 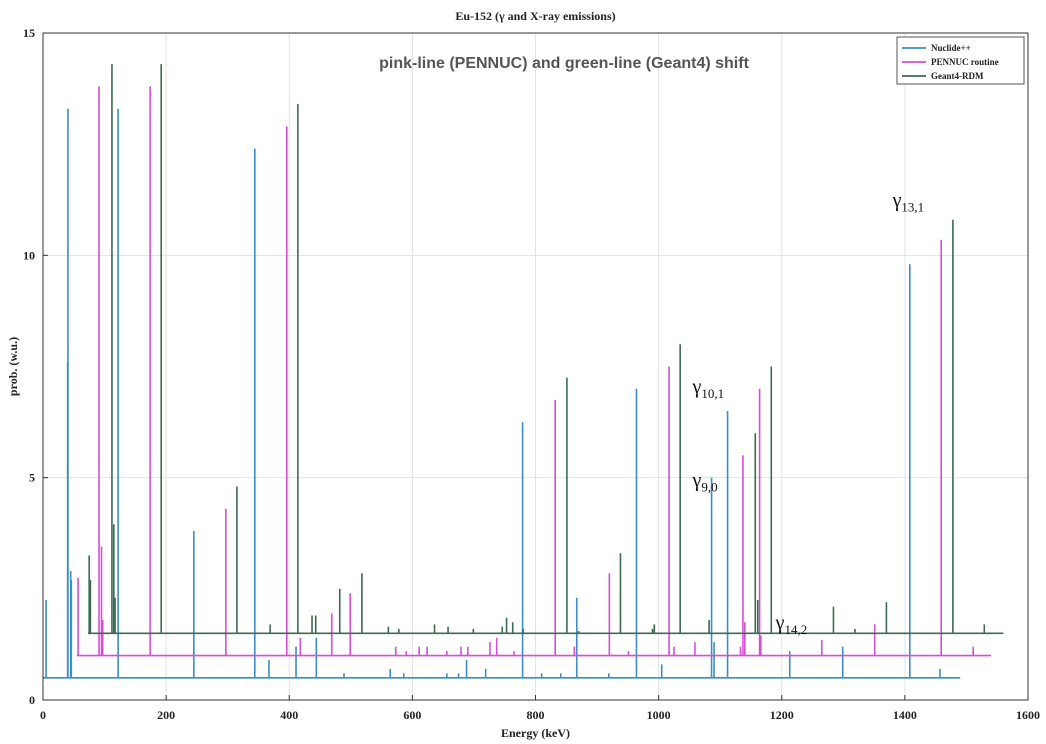 I want to click on legend-label: Geant4-RDM, so click(x=957, y=76).